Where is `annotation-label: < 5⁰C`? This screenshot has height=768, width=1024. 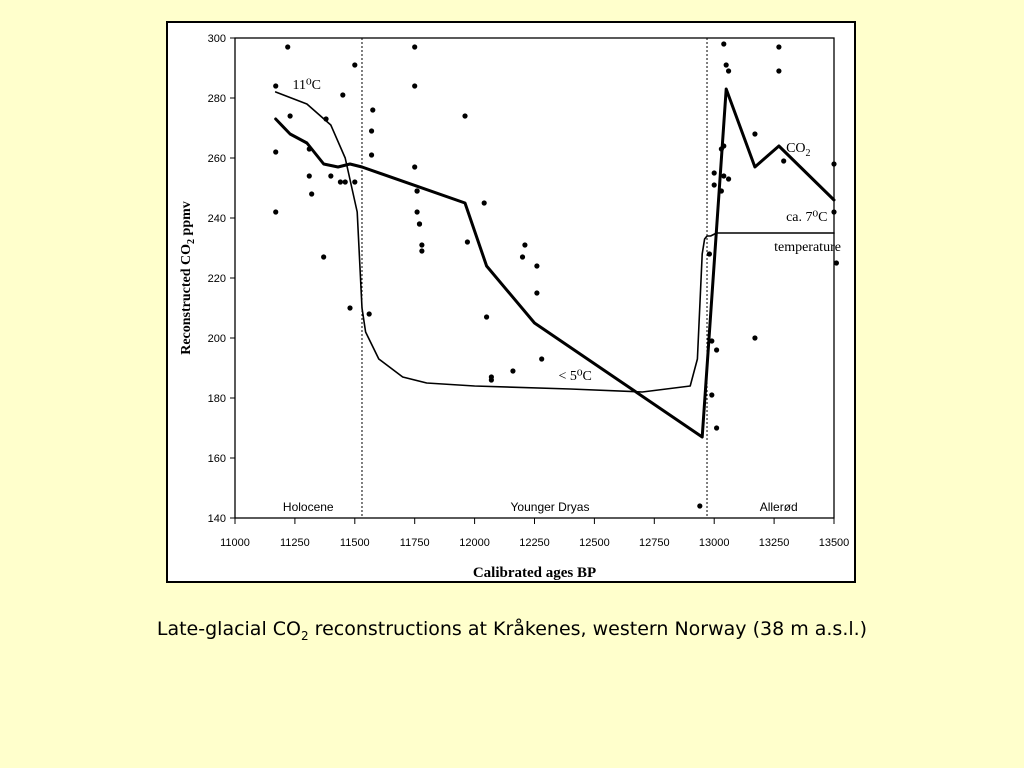
annotation-label: < 5⁰C is located at coordinates (574, 376).